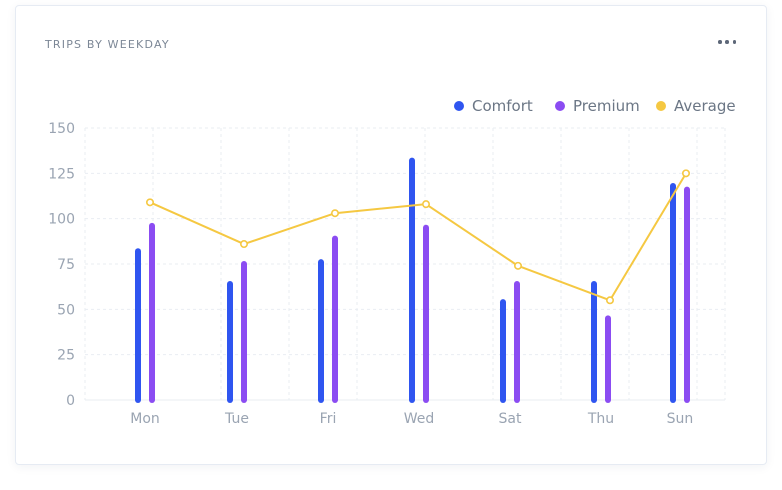 The image size is (782, 490). Describe the element at coordinates (66, 265) in the screenshot. I see `y-tick-label: 75` at that location.